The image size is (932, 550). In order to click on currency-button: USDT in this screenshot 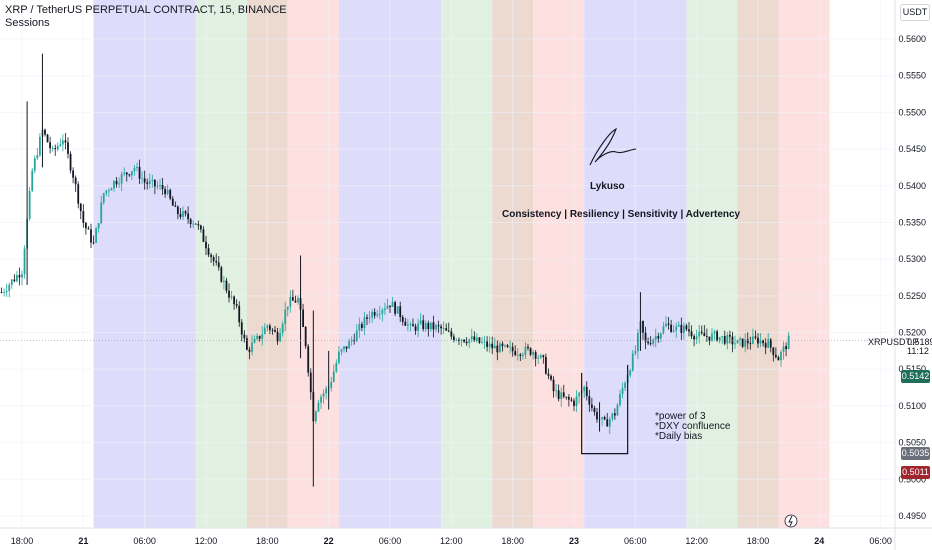, I will do `click(915, 12)`.